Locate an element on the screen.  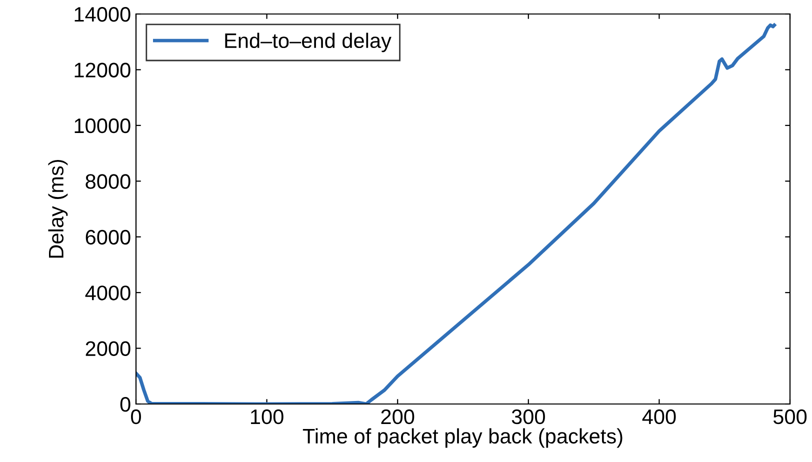
y-tick-label: 12000 is located at coordinates (102, 70).